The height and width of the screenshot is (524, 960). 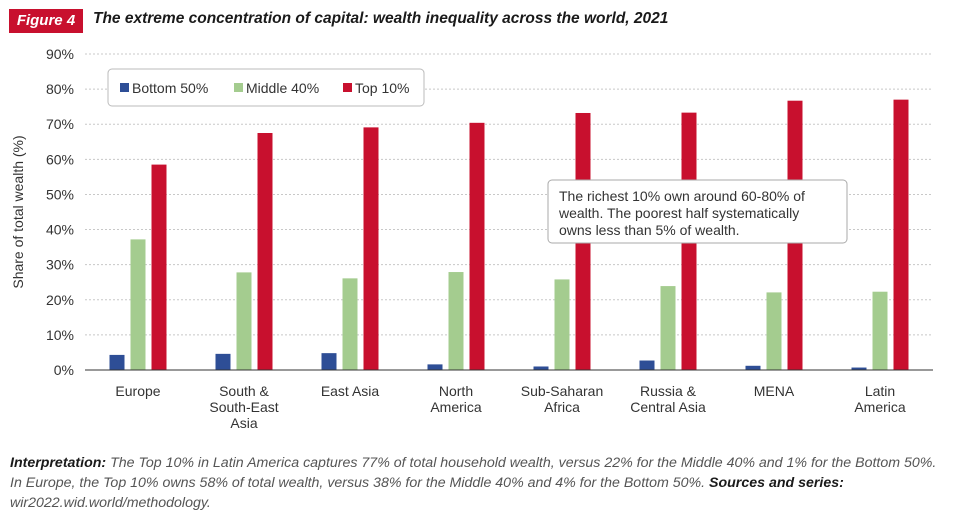 What do you see at coordinates (60, 124) in the screenshot?
I see `y-tick-label: 70%` at bounding box center [60, 124].